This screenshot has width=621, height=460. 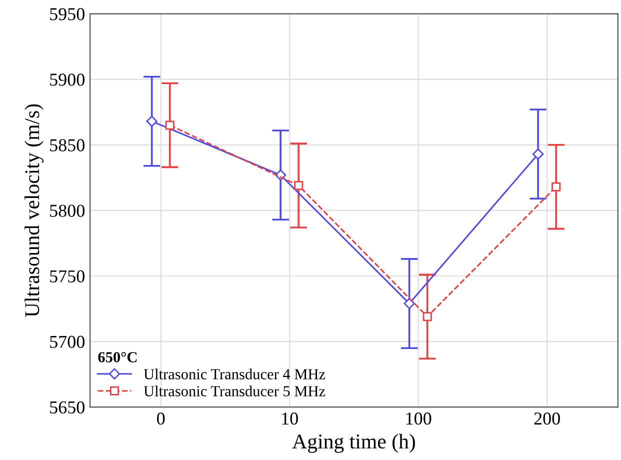 What do you see at coordinates (117, 357) in the screenshot?
I see `legend-title: 650°C` at bounding box center [117, 357].